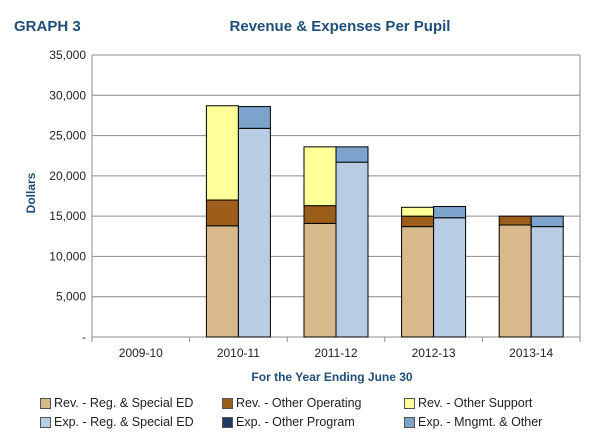 The image size is (603, 438). Describe the element at coordinates (332, 377) in the screenshot. I see `x-axis-title: For the Year Ending June 30` at that location.